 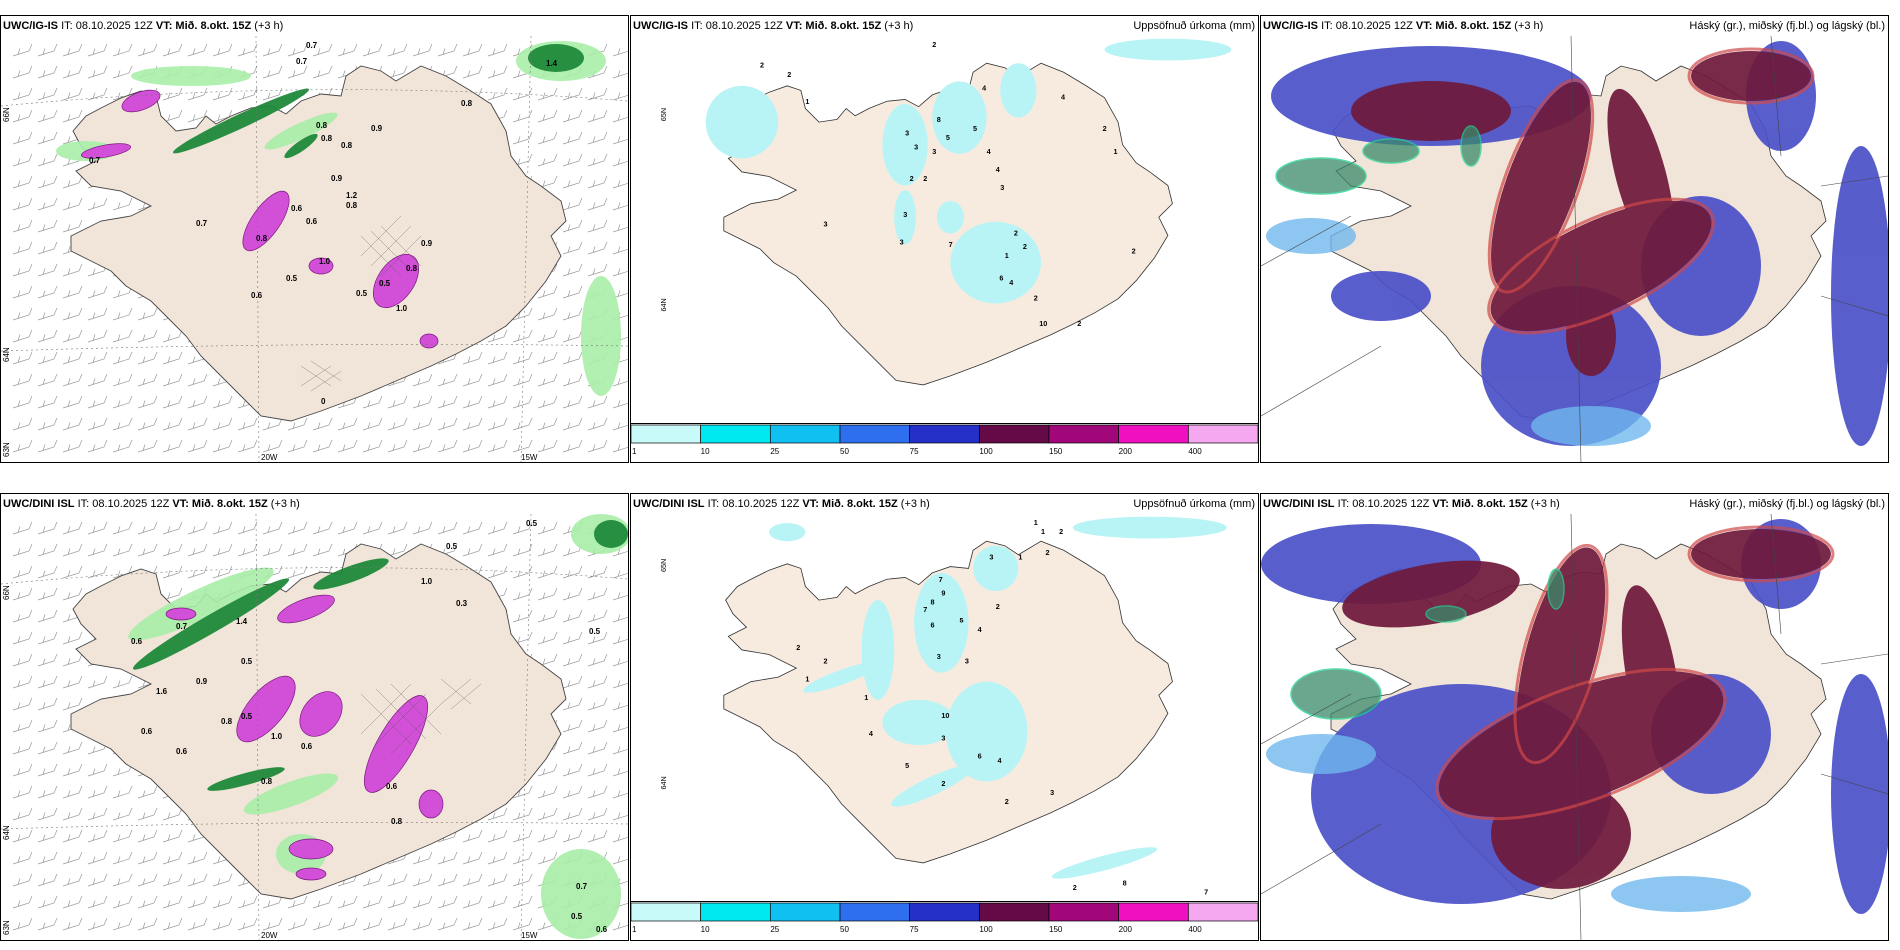 What do you see at coordinates (352, 195) in the screenshot?
I see `value-label: 1.2` at bounding box center [352, 195].